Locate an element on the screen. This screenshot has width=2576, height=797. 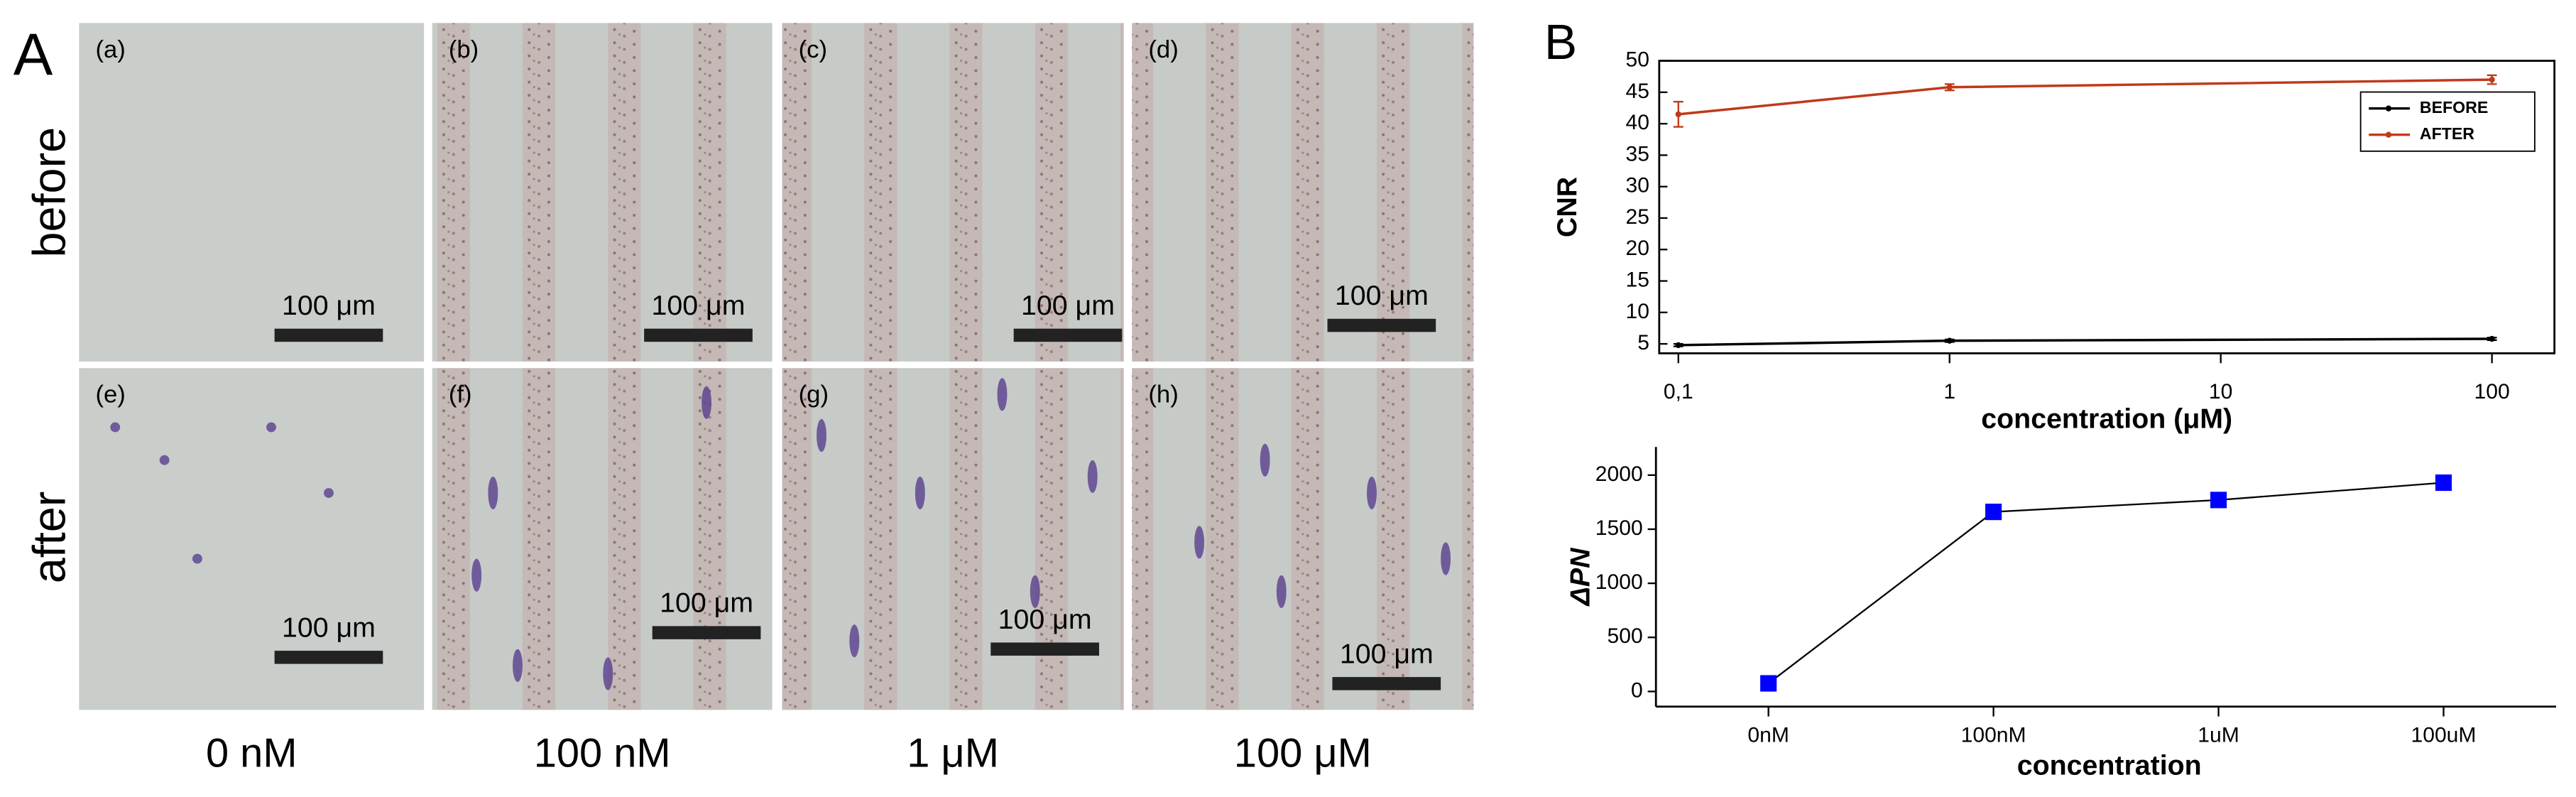
y-tick-label: 45 is located at coordinates (1637, 91).